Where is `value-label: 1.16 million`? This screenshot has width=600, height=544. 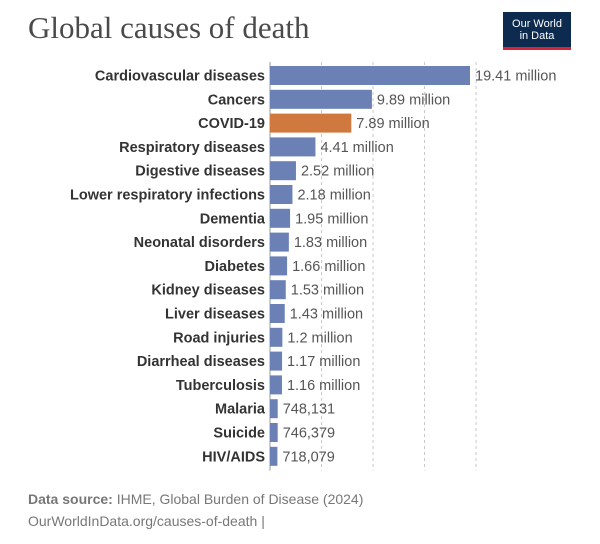 value-label: 1.16 million is located at coordinates (323, 386).